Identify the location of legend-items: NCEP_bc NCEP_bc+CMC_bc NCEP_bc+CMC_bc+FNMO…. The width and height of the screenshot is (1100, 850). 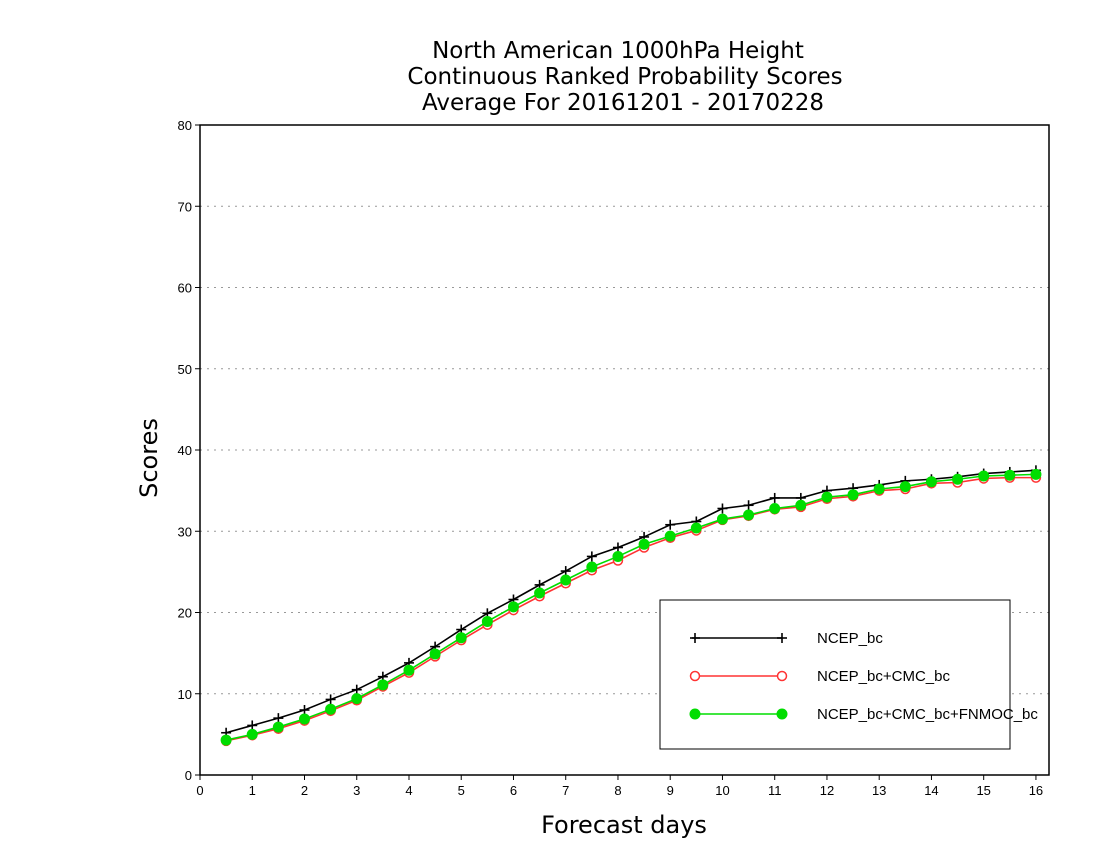
(863, 676).